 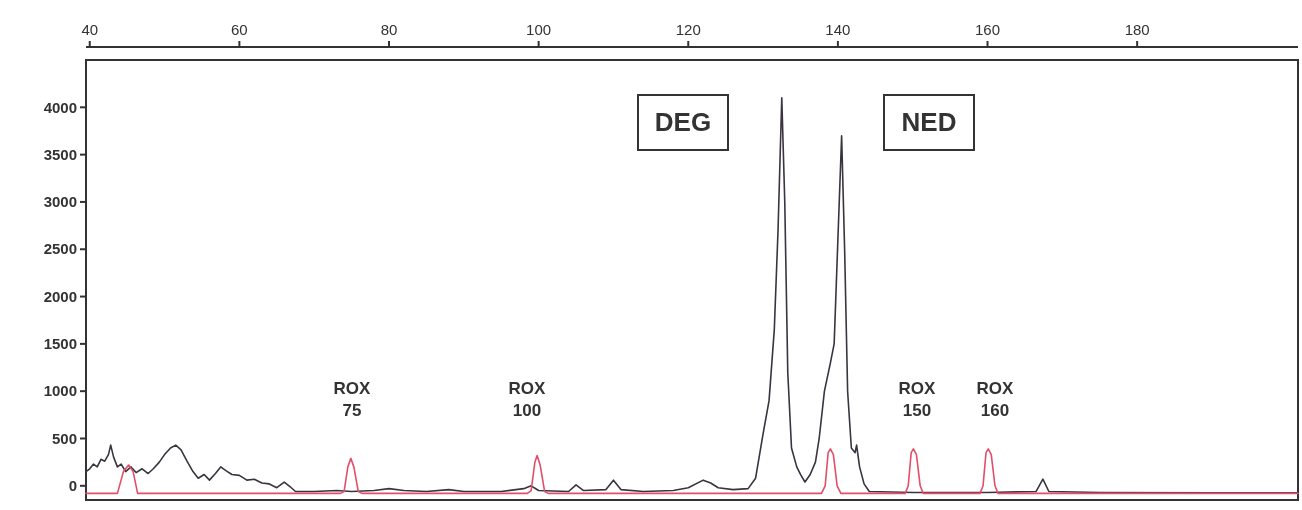 I want to click on x-tick-label: 120, so click(x=688, y=29).